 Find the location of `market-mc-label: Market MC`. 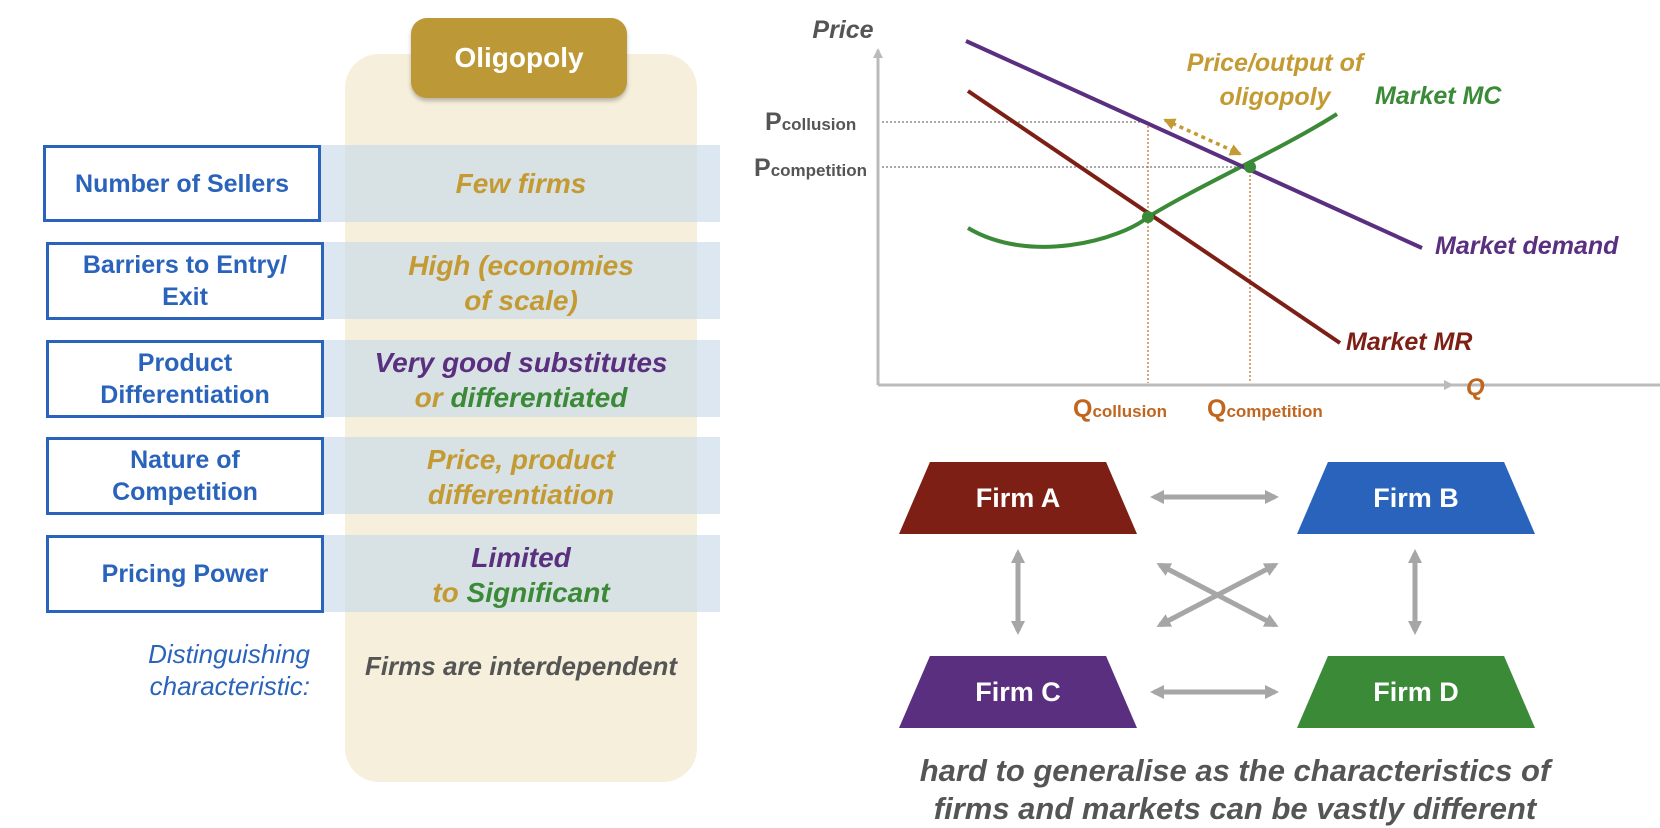

market-mc-label: Market MC is located at coordinates (1438, 96).